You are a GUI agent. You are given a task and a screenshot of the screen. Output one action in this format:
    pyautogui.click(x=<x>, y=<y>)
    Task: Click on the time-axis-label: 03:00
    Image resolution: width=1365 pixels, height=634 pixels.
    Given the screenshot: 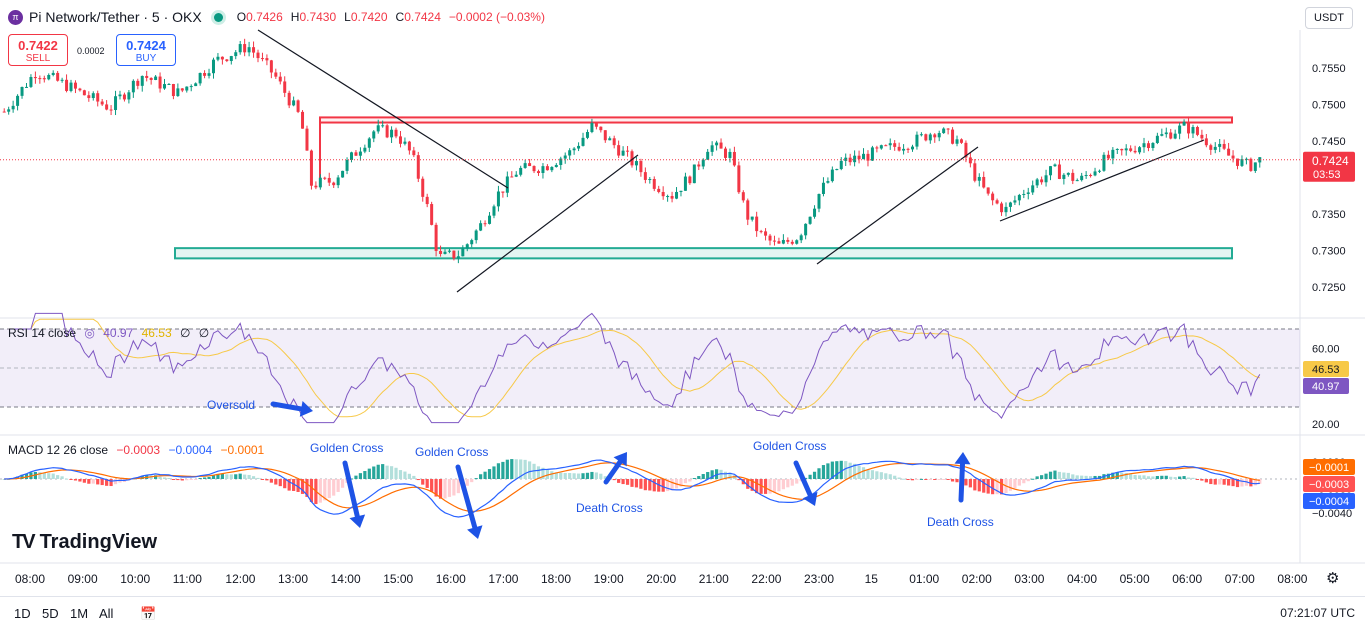 What is the action you would take?
    pyautogui.click(x=1029, y=579)
    